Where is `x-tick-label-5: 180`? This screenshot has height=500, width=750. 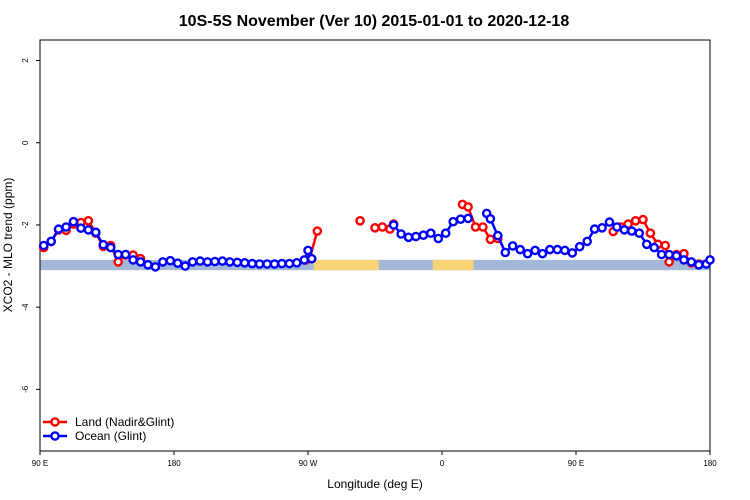
x-tick-label-5: 180 is located at coordinates (710, 463).